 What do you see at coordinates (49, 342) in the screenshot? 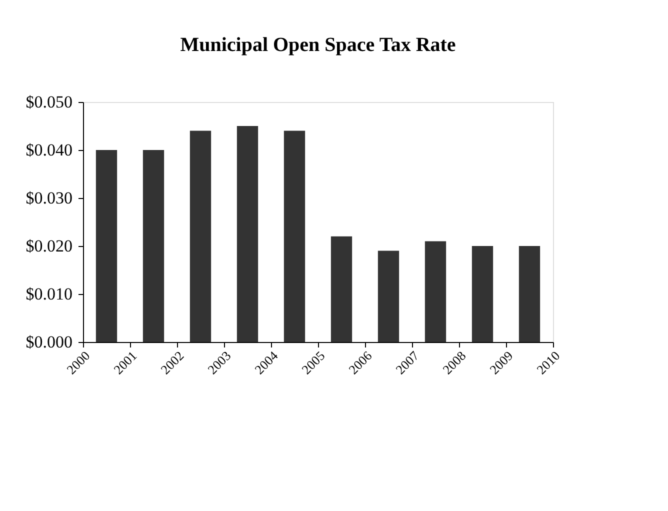
I see `y-tick-label: $0.000` at bounding box center [49, 342].